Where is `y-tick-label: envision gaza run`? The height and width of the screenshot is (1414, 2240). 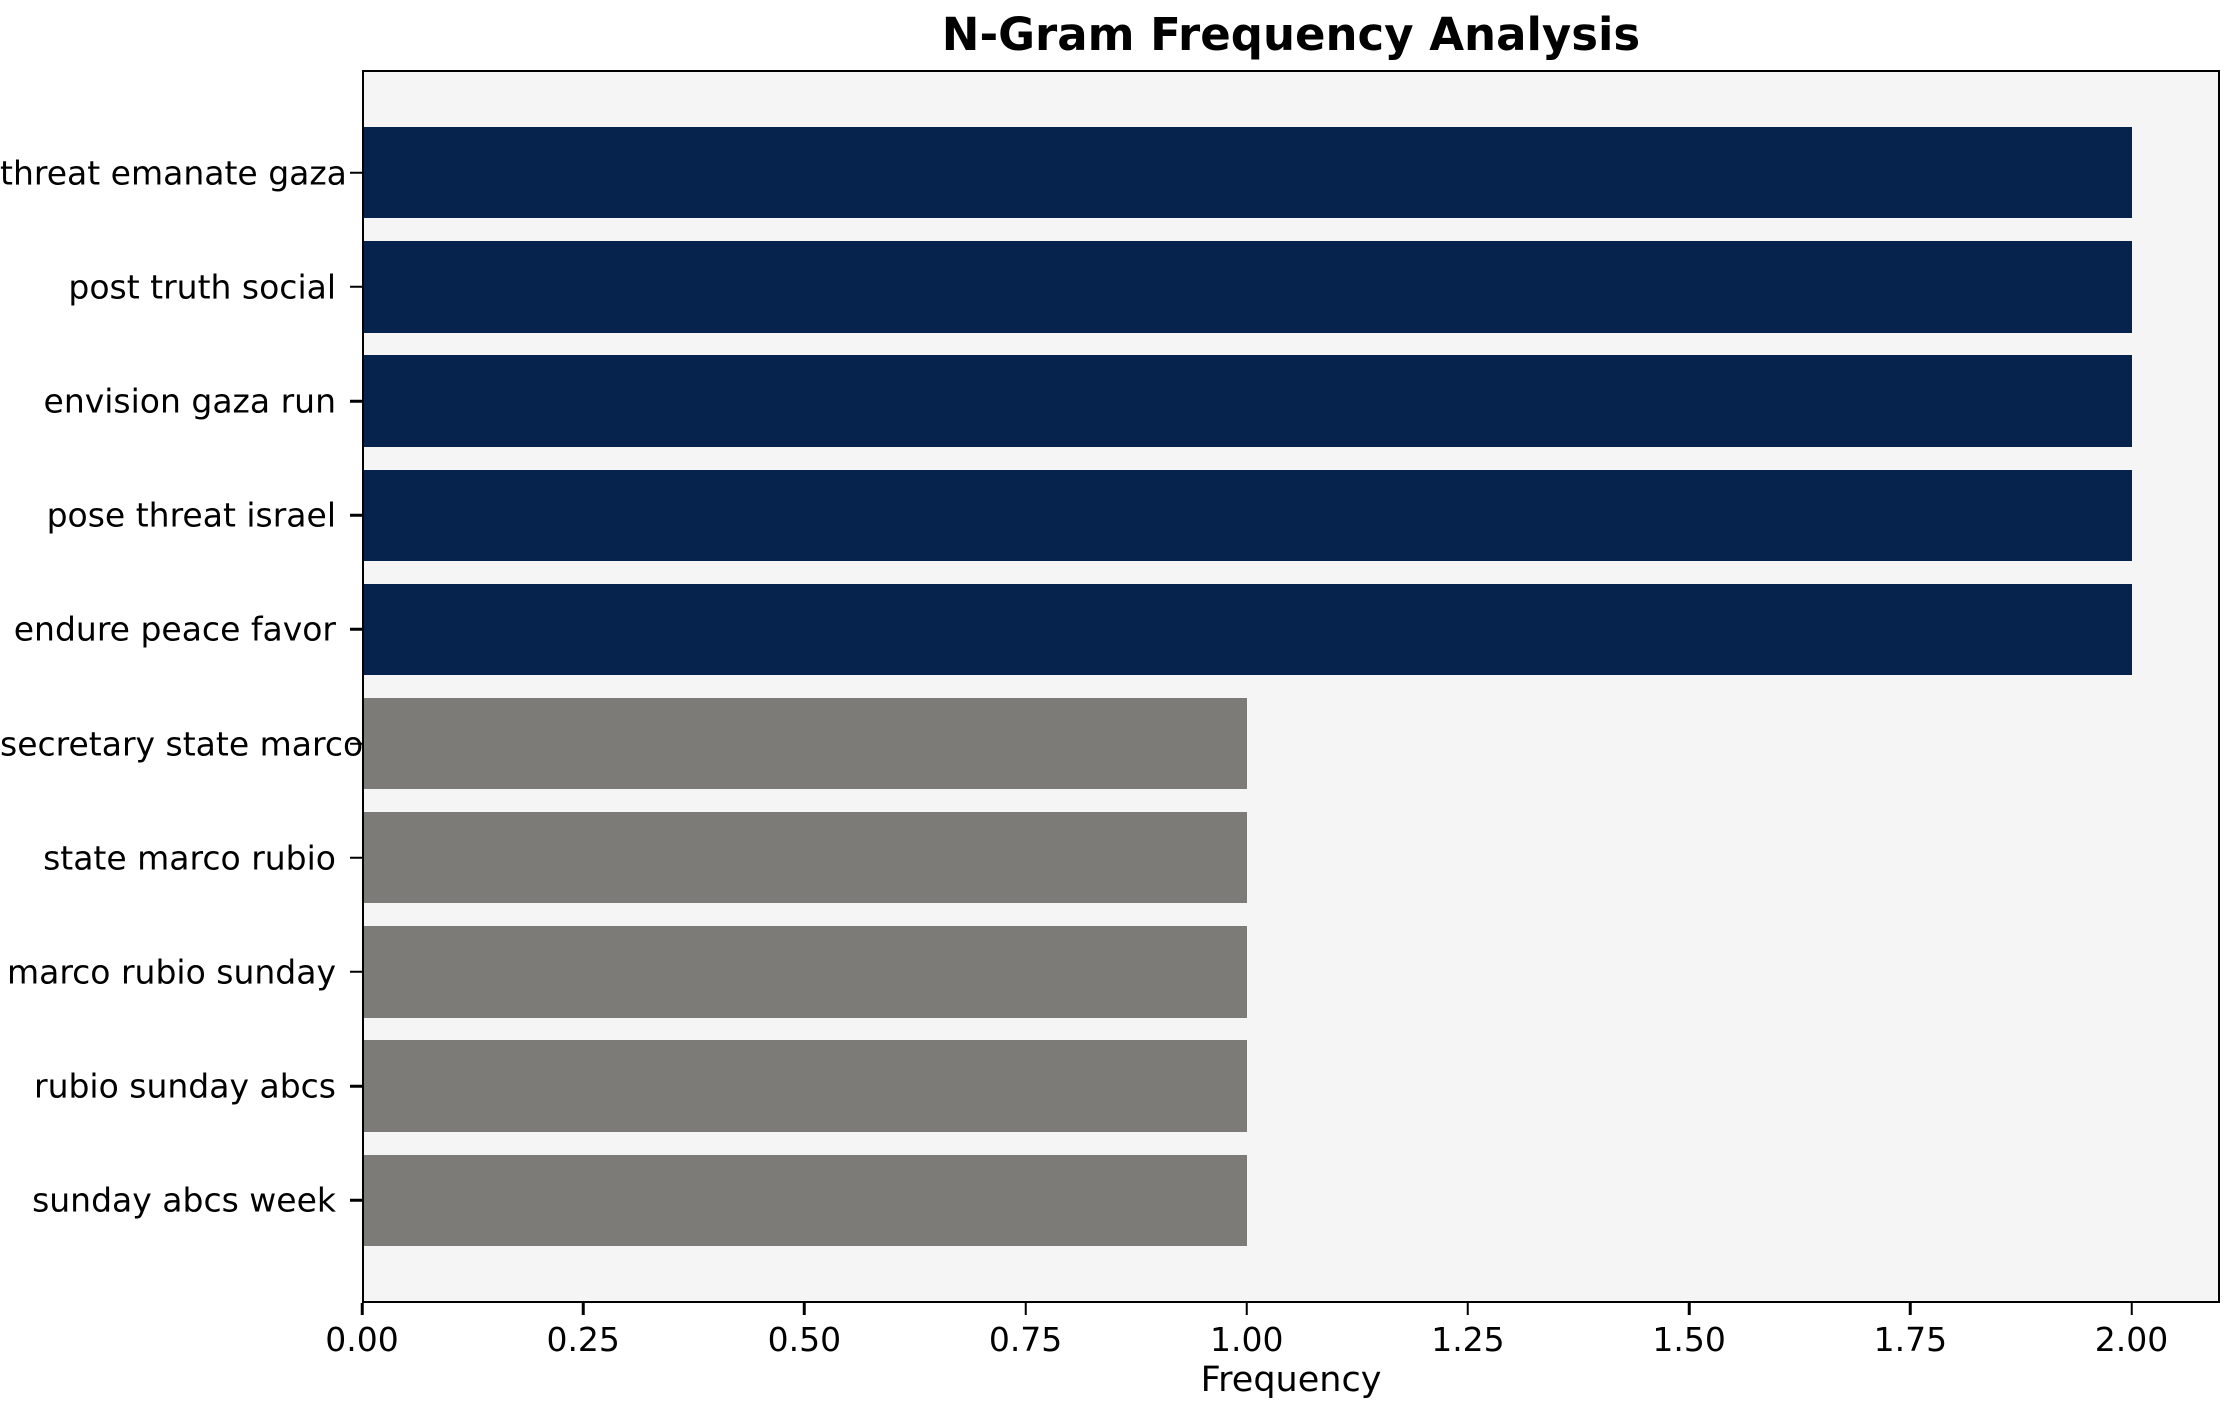
y-tick-label: envision gaza run is located at coordinates (189, 401).